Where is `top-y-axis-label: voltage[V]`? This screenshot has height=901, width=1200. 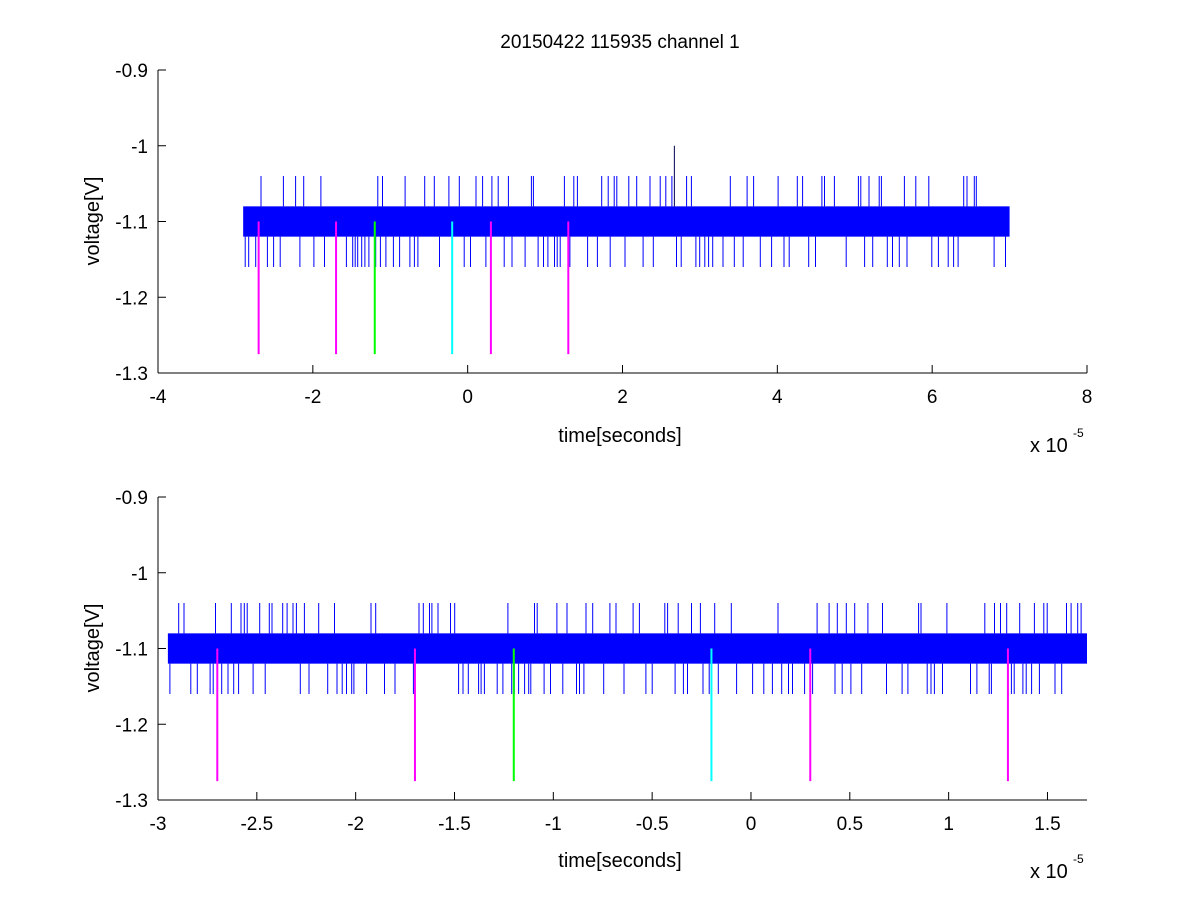 top-y-axis-label: voltage[V] is located at coordinates (93, 221).